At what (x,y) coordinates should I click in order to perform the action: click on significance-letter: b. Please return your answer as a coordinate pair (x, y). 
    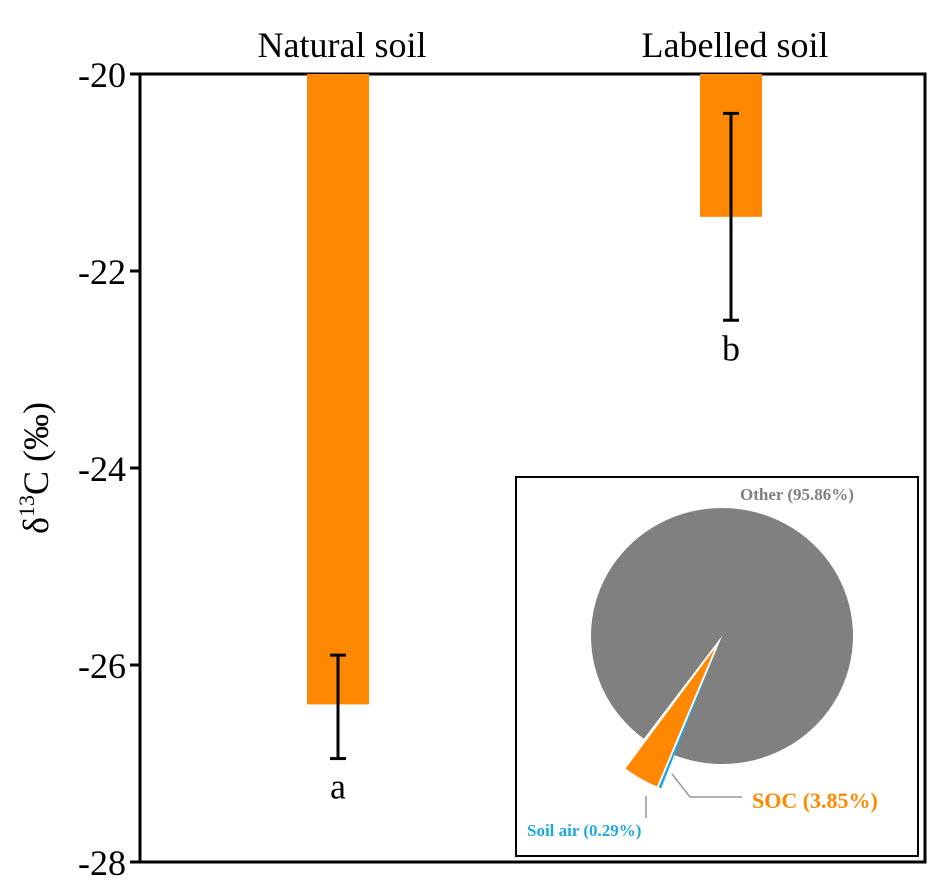
    Looking at the image, I should click on (731, 348).